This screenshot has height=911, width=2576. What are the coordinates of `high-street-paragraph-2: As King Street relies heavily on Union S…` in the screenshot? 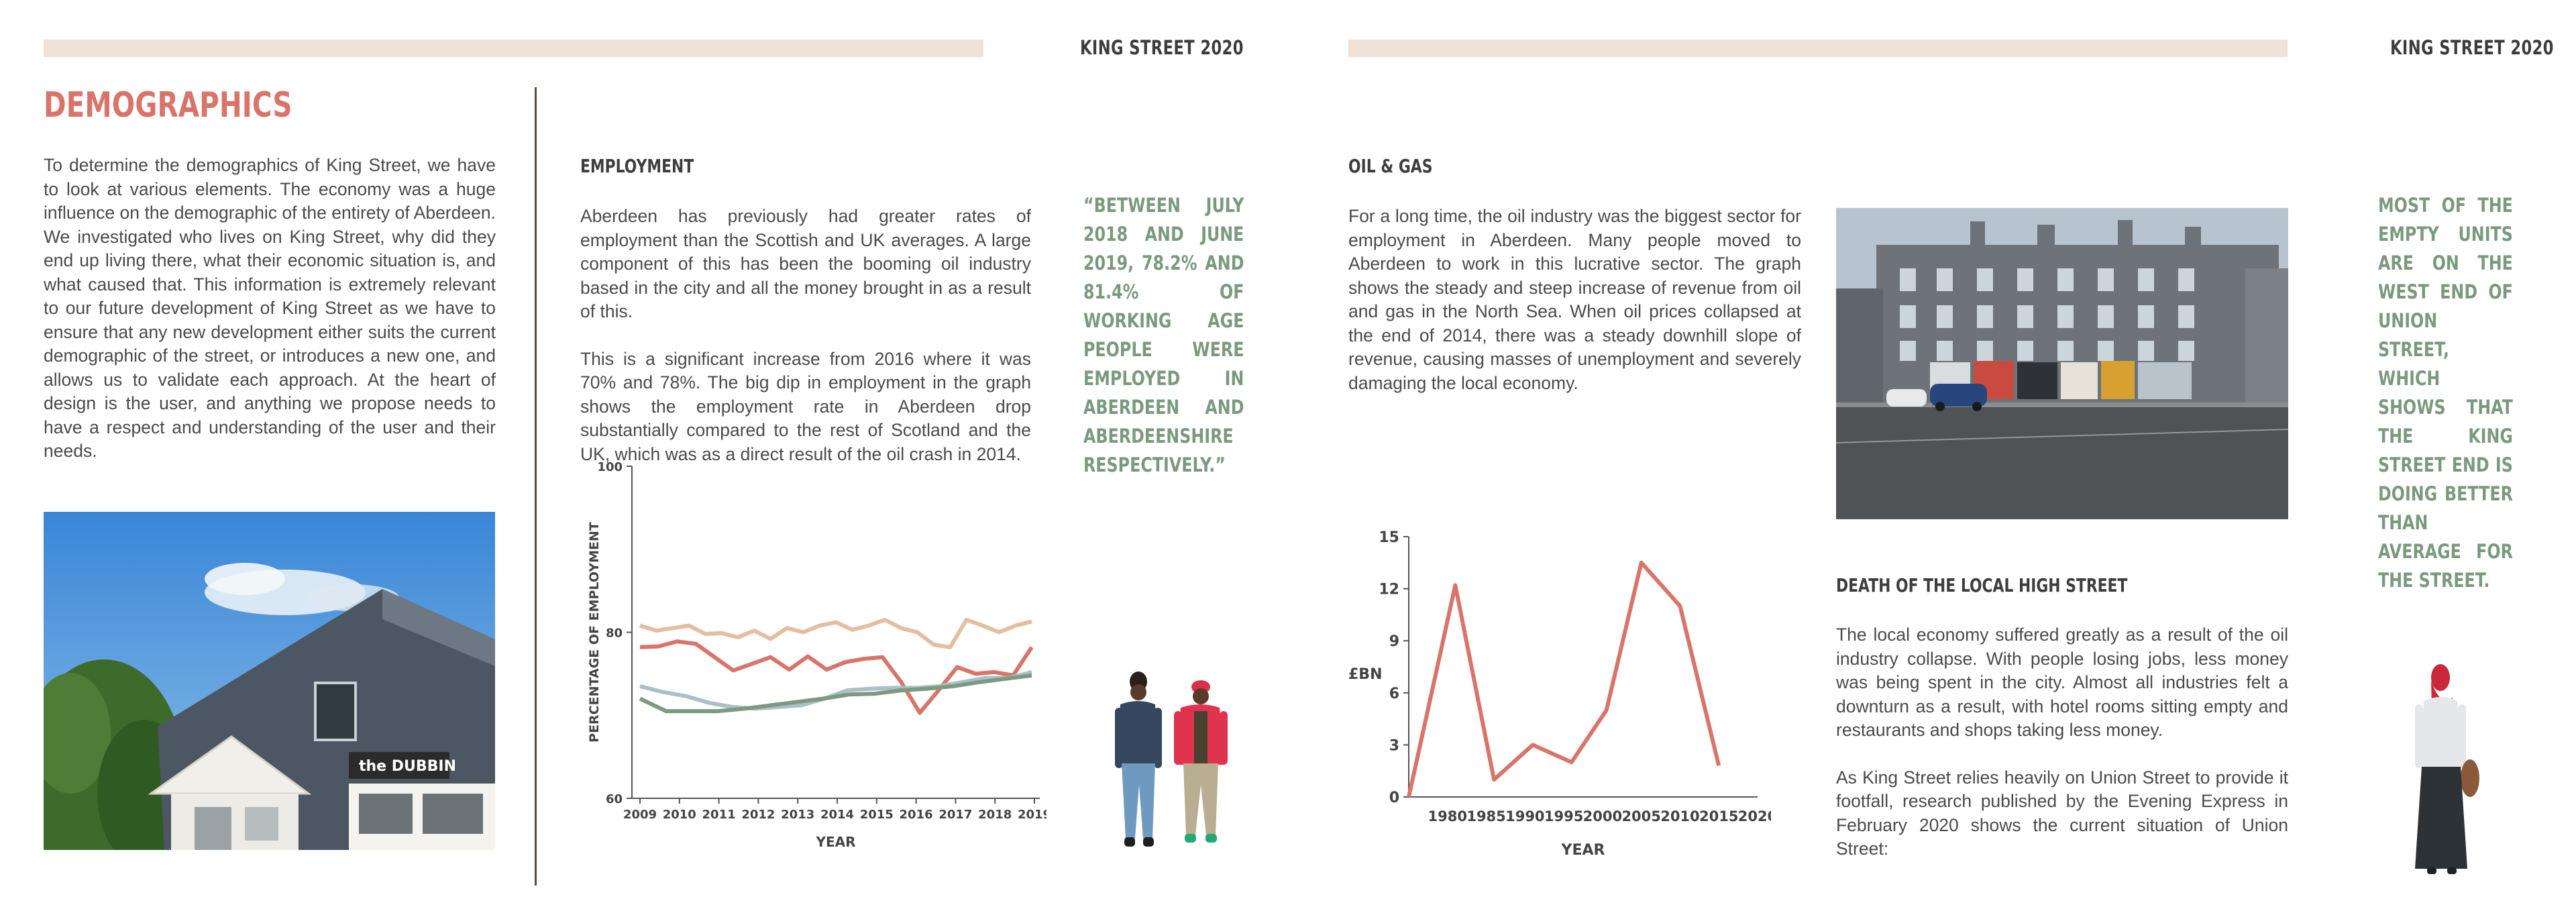 It's located at (2062, 813).